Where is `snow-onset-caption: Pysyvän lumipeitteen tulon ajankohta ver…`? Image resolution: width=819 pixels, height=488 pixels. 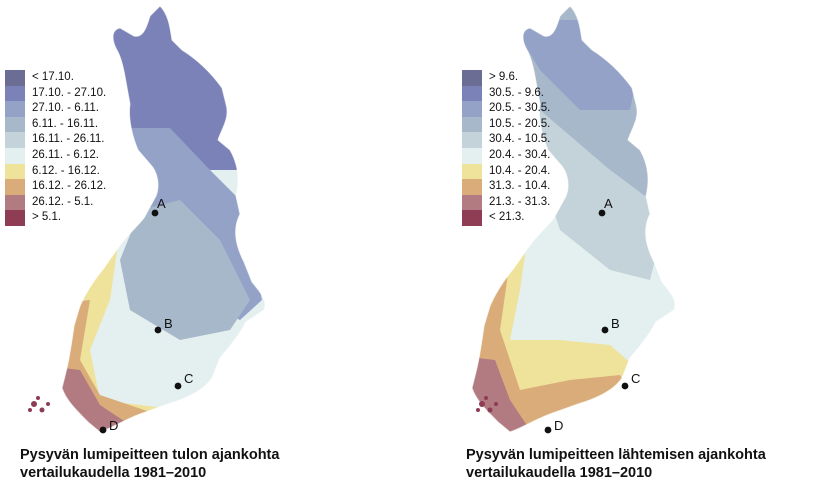 snow-onset-caption: Pysyvän lumipeitteen tulon ajankohta ver… is located at coordinates (149, 464).